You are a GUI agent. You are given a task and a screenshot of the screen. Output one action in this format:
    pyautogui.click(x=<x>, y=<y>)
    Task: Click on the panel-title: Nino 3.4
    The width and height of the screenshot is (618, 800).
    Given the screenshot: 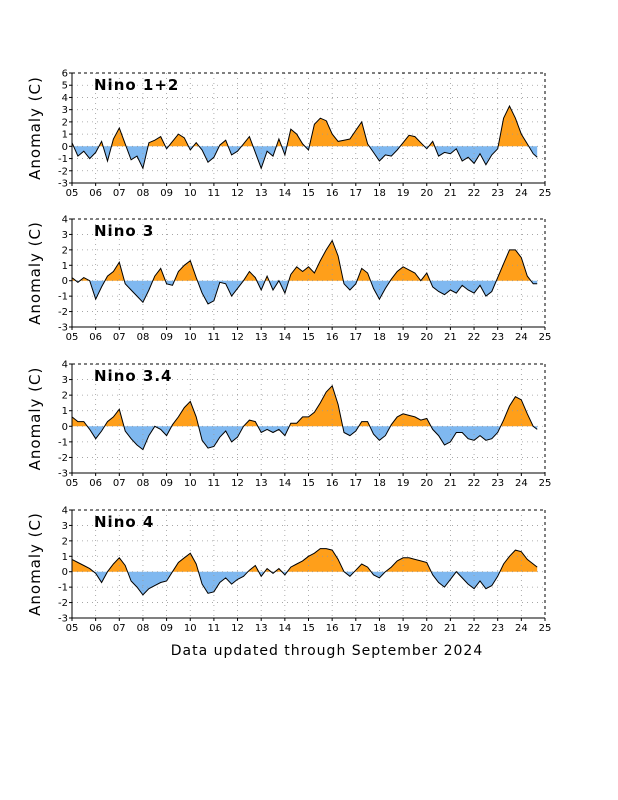 What is the action you would take?
    pyautogui.click(x=133, y=376)
    